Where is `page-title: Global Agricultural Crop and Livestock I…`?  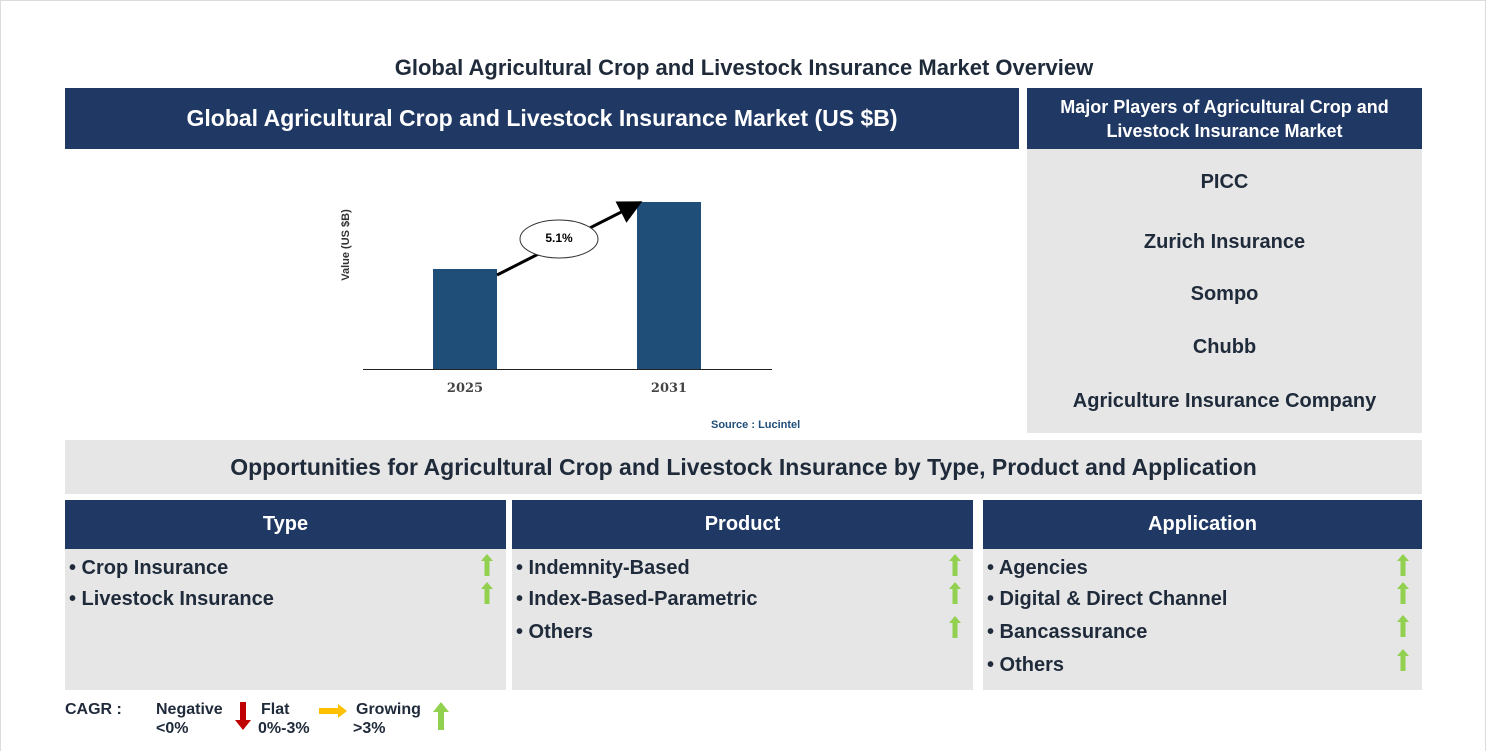
page-title: Global Agricultural Crop and Livestock I… is located at coordinates (744, 67).